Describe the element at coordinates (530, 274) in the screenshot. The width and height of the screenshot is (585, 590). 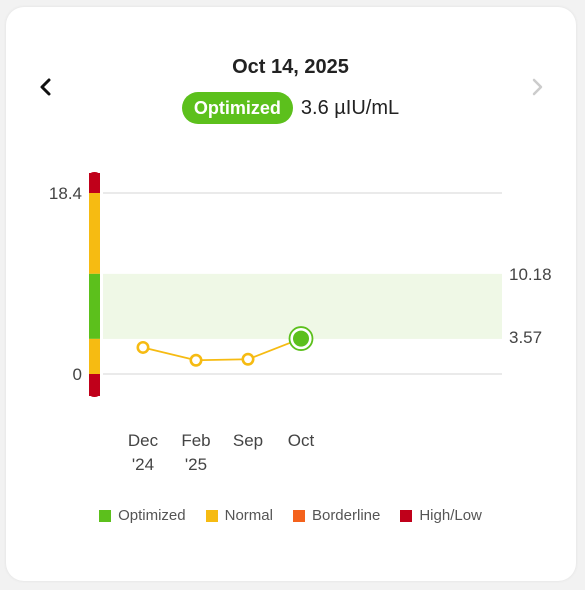
I see `range-high-label: 10.18` at that location.